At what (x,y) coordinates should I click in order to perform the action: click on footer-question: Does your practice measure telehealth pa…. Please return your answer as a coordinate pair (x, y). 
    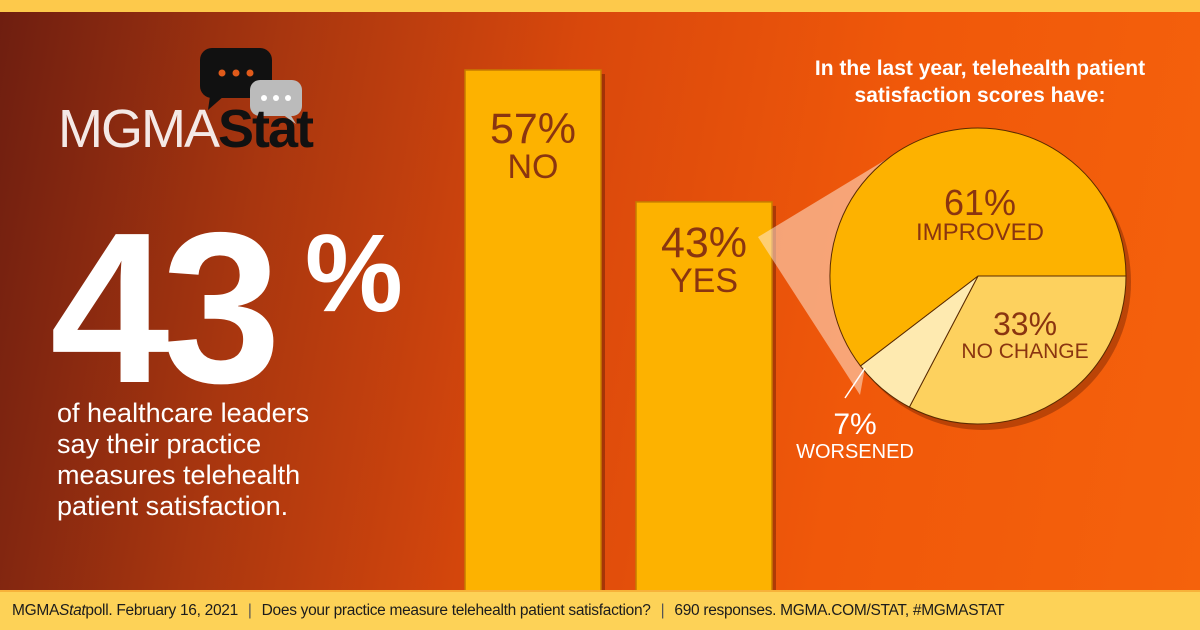
    Looking at the image, I should click on (456, 610).